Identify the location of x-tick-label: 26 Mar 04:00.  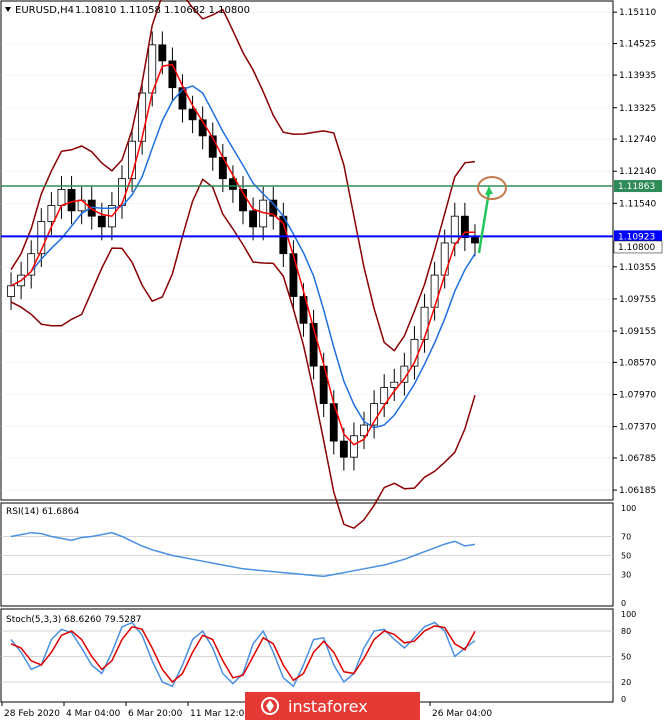
(462, 714).